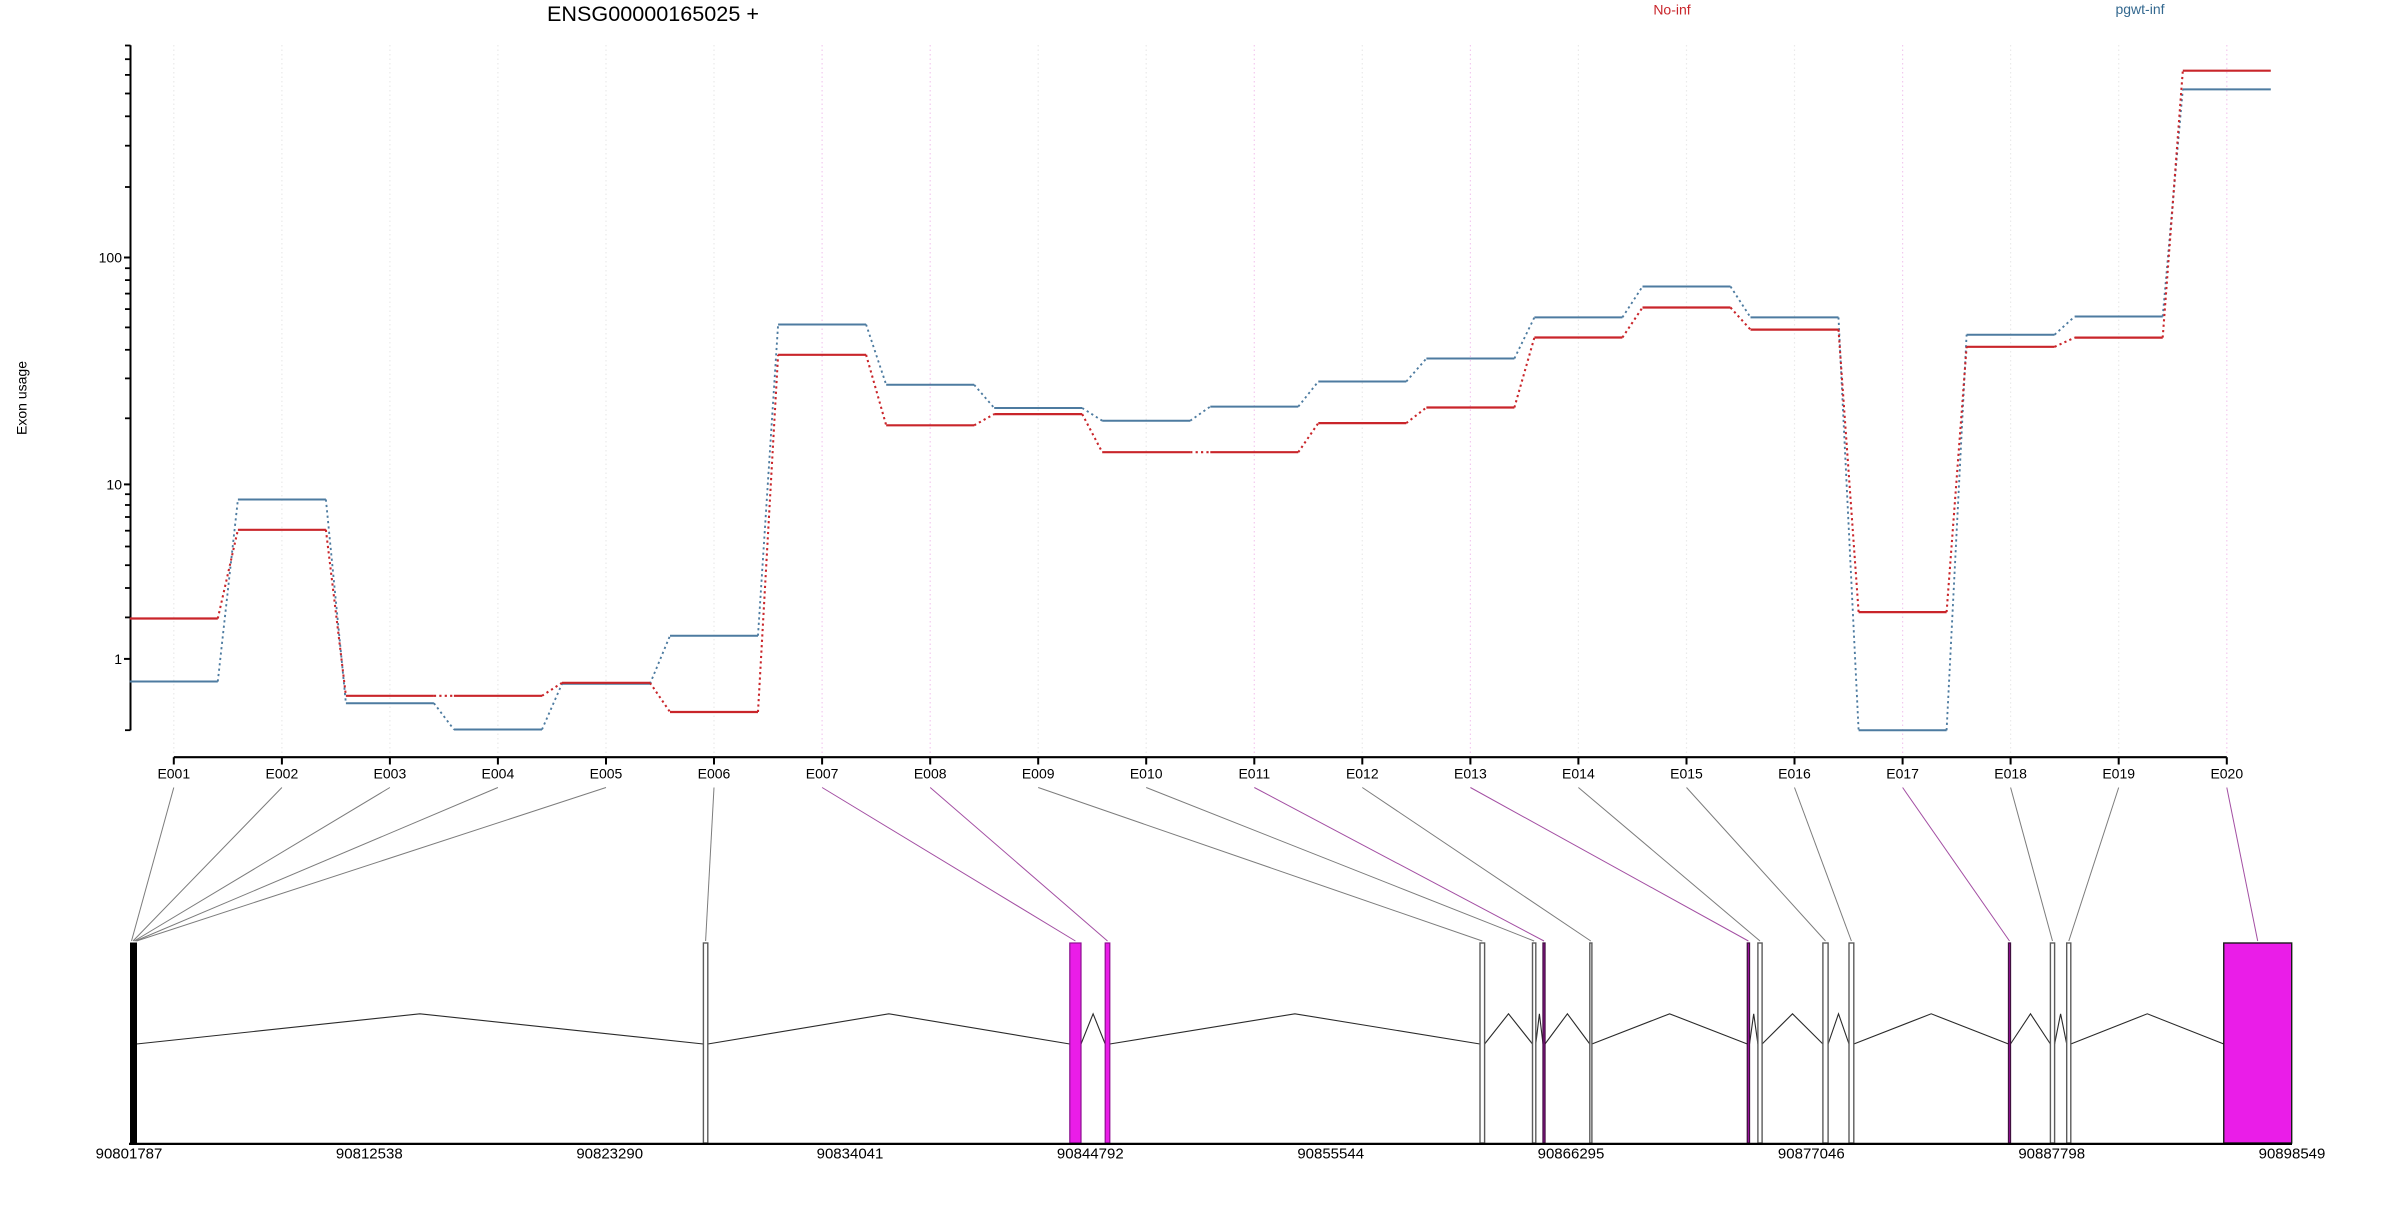  Describe the element at coordinates (2226, 773) in the screenshot. I see `svg-text: E020` at that location.